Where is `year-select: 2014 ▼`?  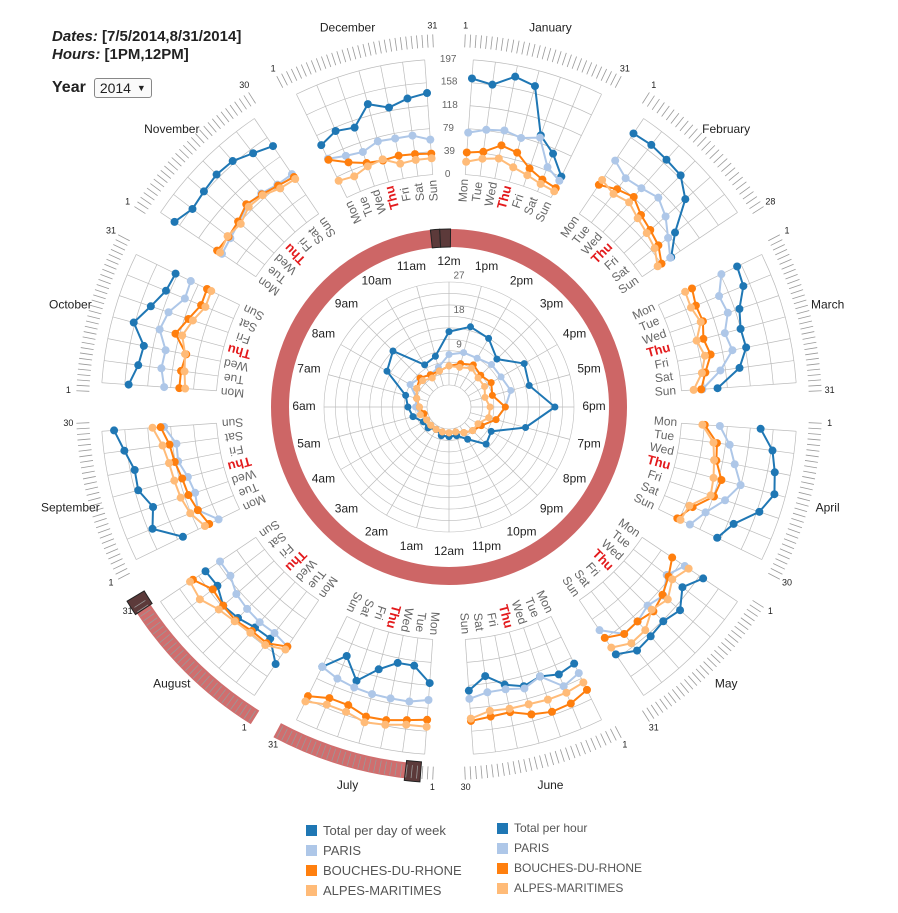
year-select: 2014 ▼ is located at coordinates (122, 88).